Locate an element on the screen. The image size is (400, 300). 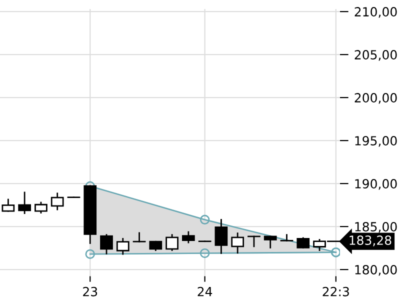
ref-line-label: 183,28 is located at coordinates (371, 241).